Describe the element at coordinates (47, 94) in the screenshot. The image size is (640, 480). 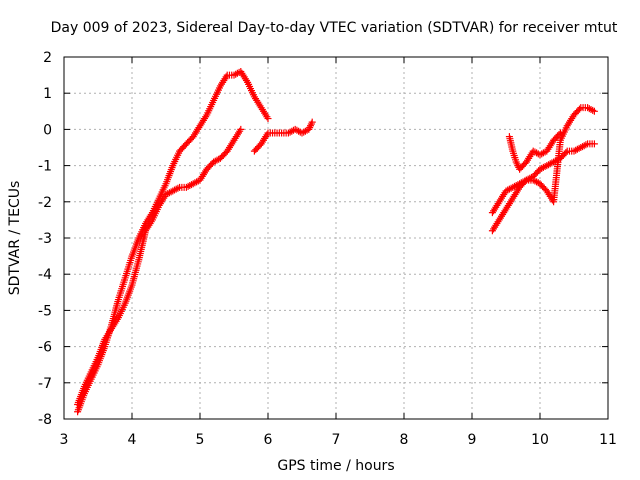
I see `y-tick-label: 1` at that location.